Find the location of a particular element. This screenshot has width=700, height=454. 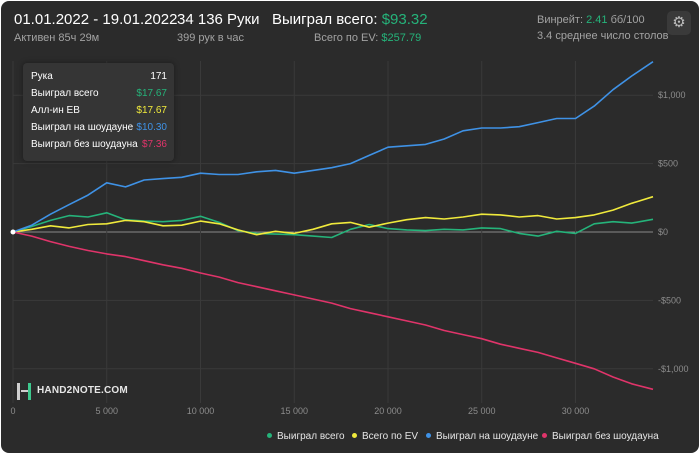

tooltip-row-showdown: Выиграл на шоудауне $10.30 is located at coordinates (99, 131).